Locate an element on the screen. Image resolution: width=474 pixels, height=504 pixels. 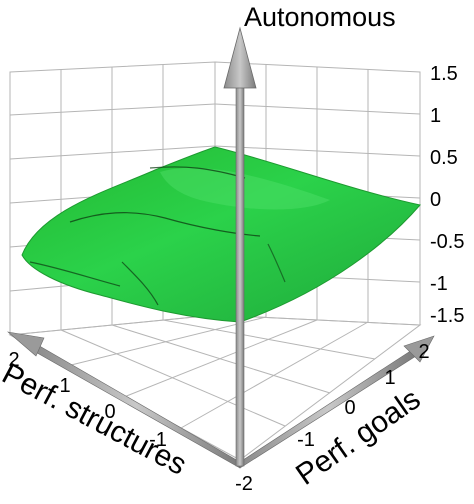
z-axis-arrow is located at coordinates (240, 246).